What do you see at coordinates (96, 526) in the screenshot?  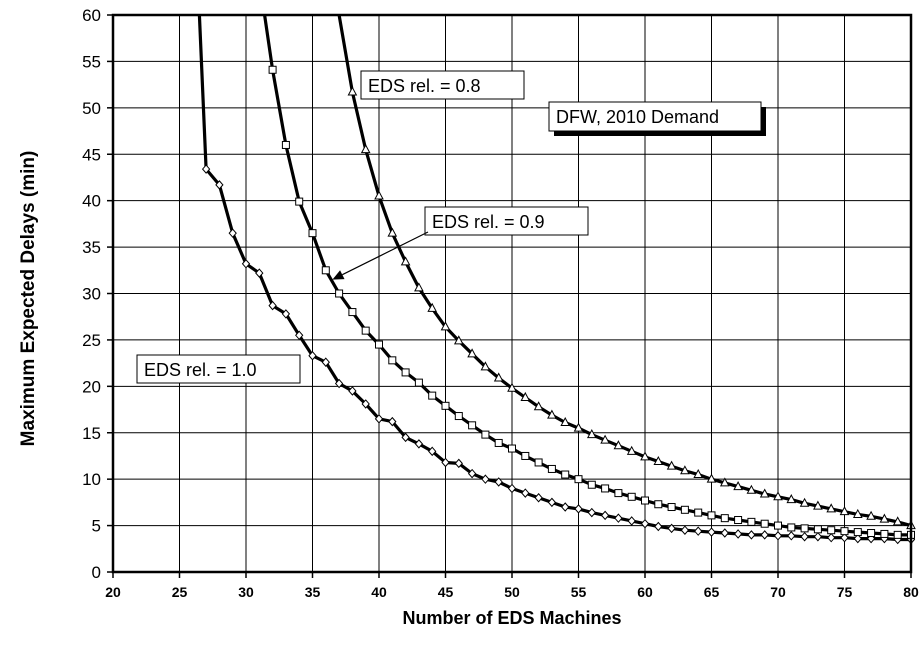 I see `y-tick-label: 5` at bounding box center [96, 526].